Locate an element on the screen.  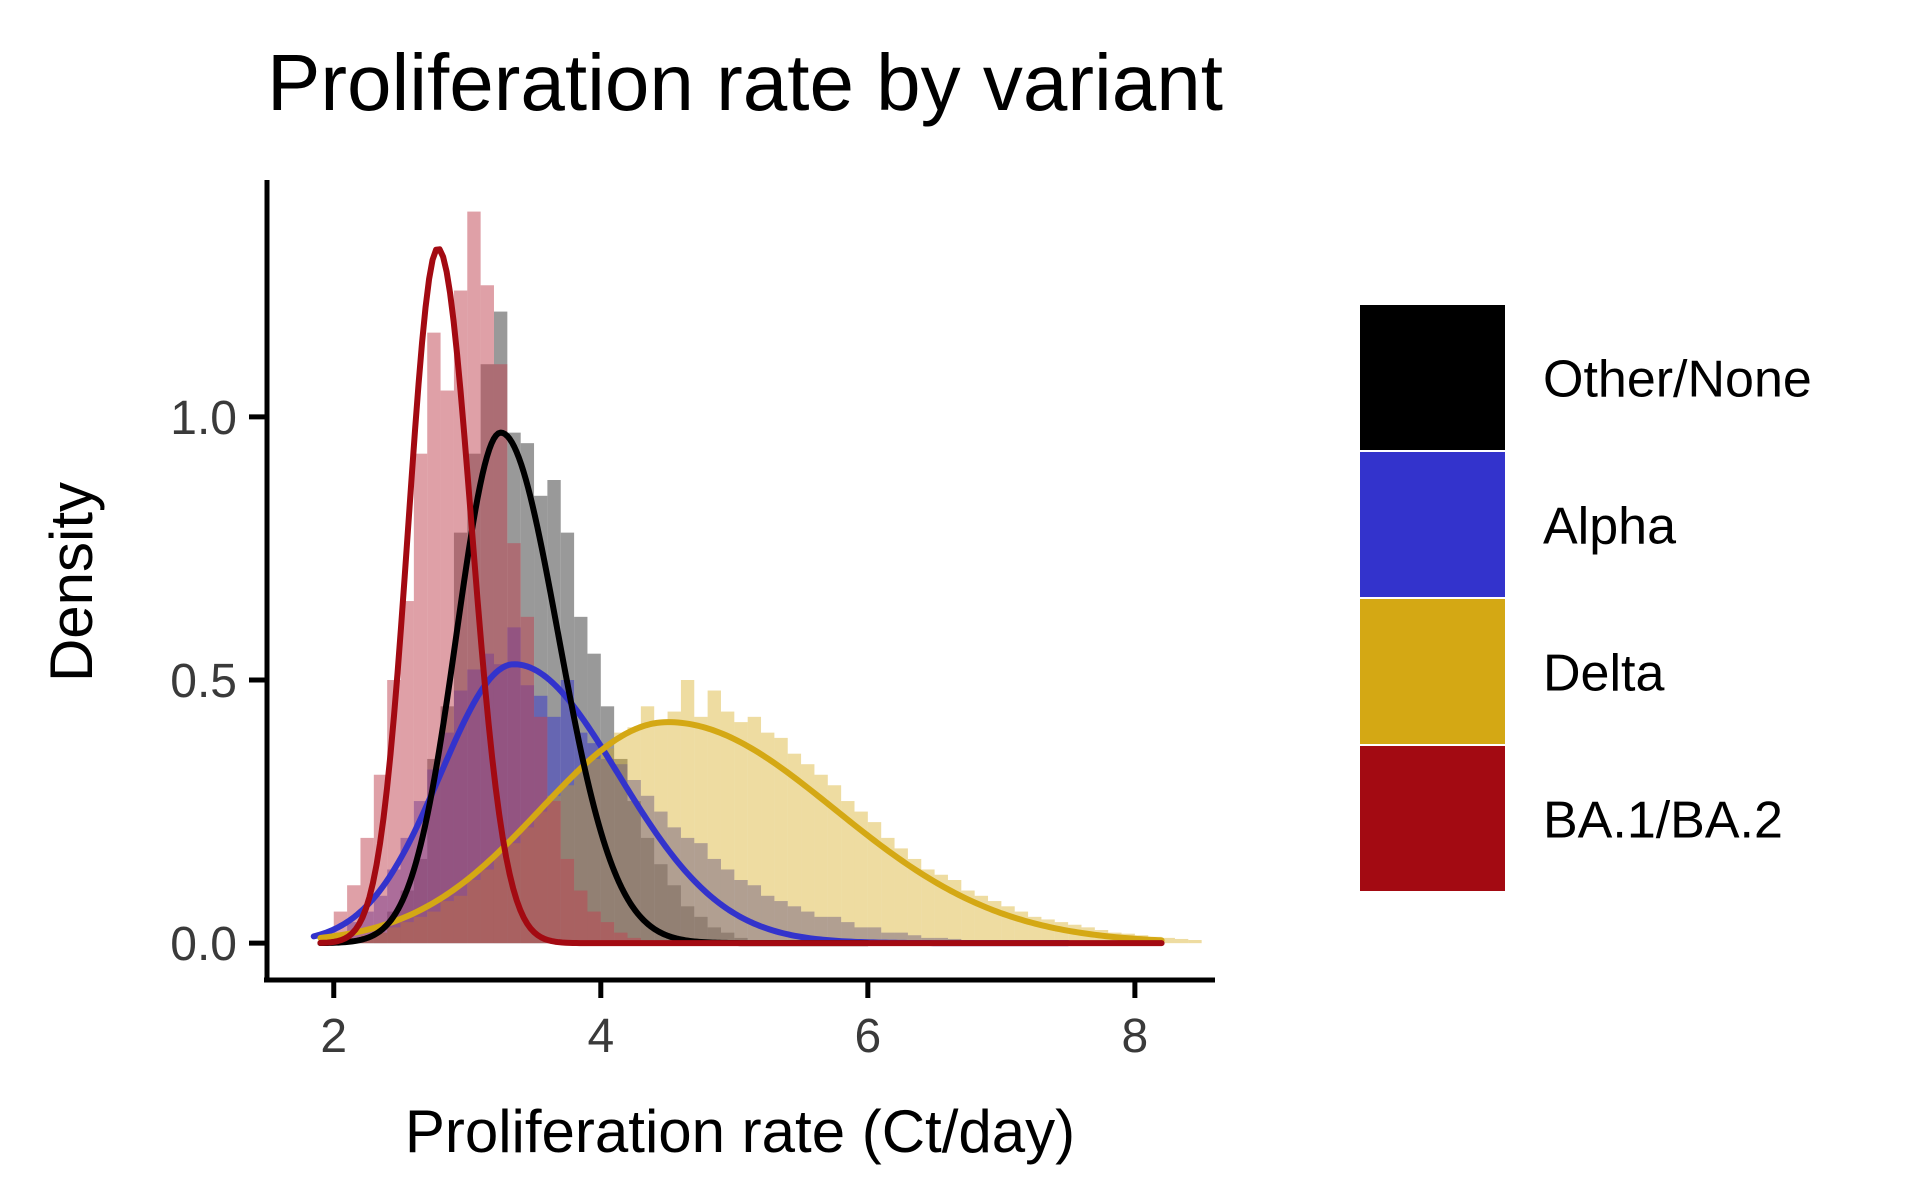
y-axis-title: Density is located at coordinates (71, 582).